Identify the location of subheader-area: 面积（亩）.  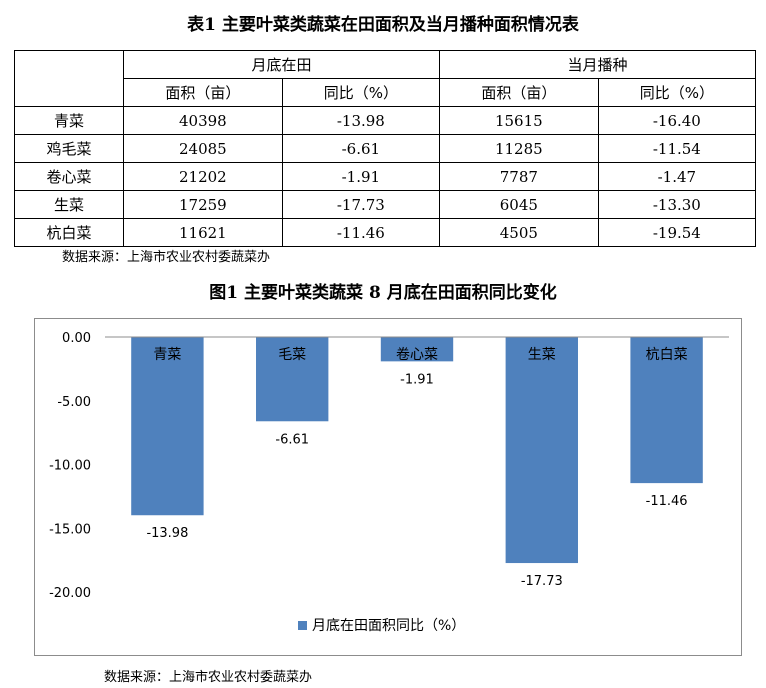
(203, 92).